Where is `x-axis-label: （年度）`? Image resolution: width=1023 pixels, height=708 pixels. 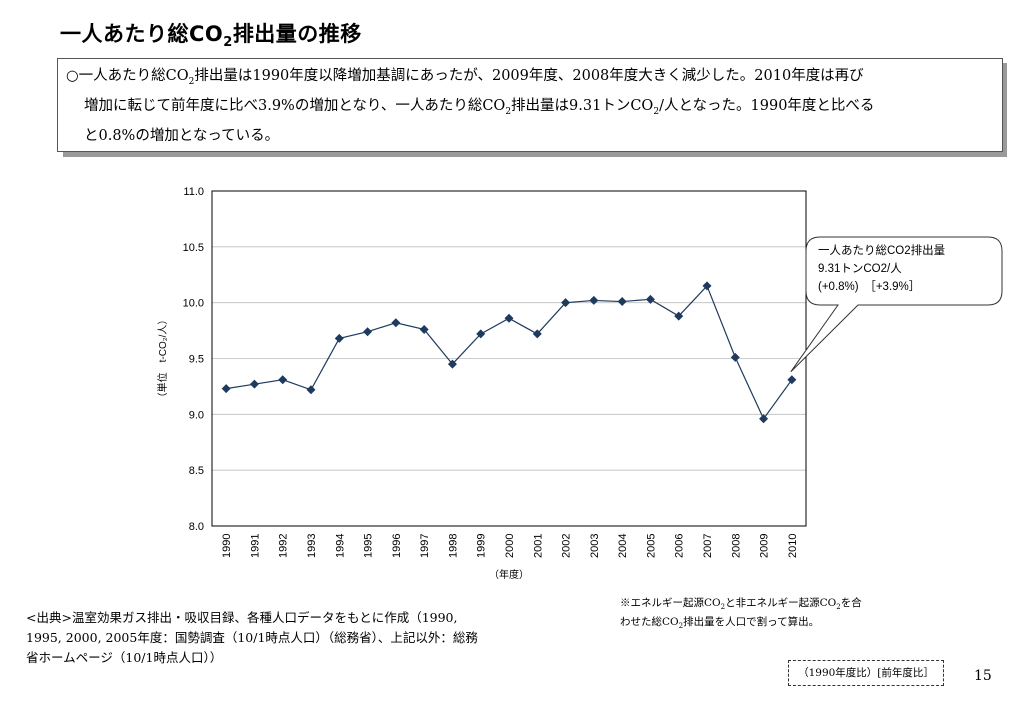
x-axis-label: （年度） is located at coordinates (509, 574).